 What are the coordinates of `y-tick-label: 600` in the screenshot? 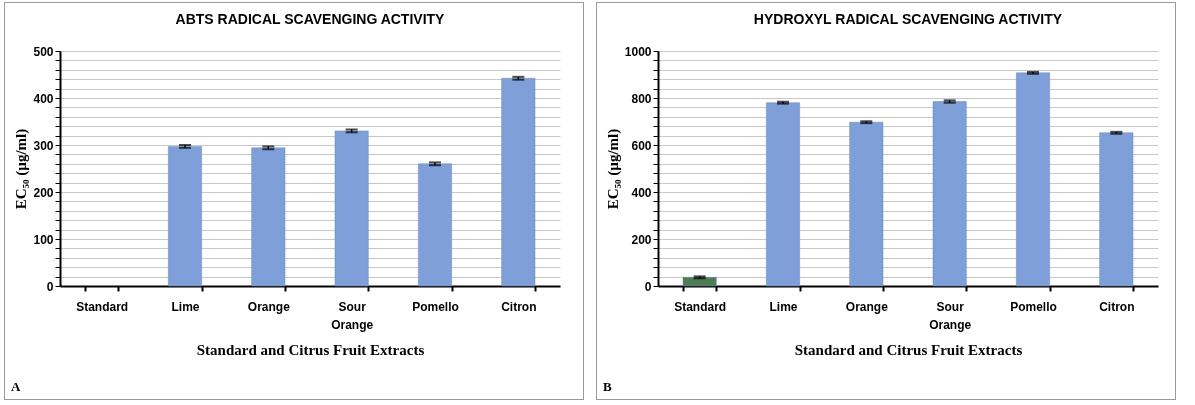 It's located at (641, 145).